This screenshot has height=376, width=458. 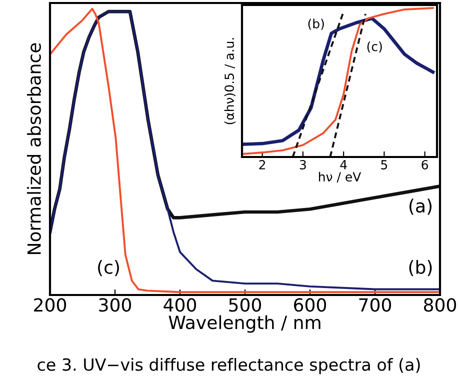 I want to click on x-tick-label: 500, so click(x=245, y=305).